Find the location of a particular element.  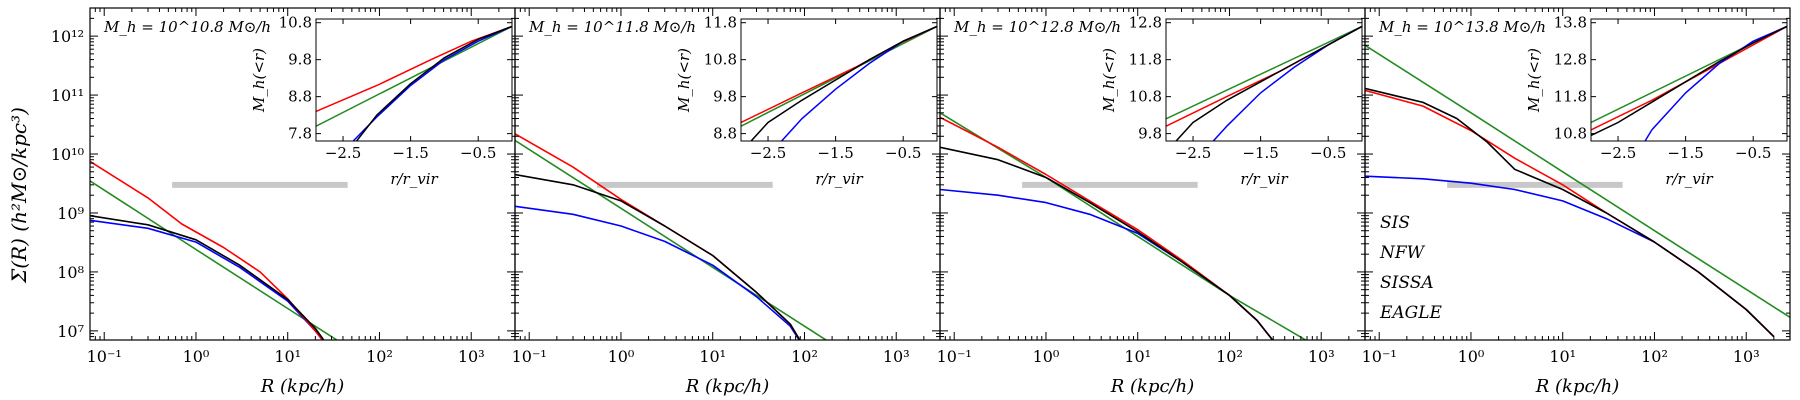

y-tick-label: 10¹¹ is located at coordinates (67, 95).